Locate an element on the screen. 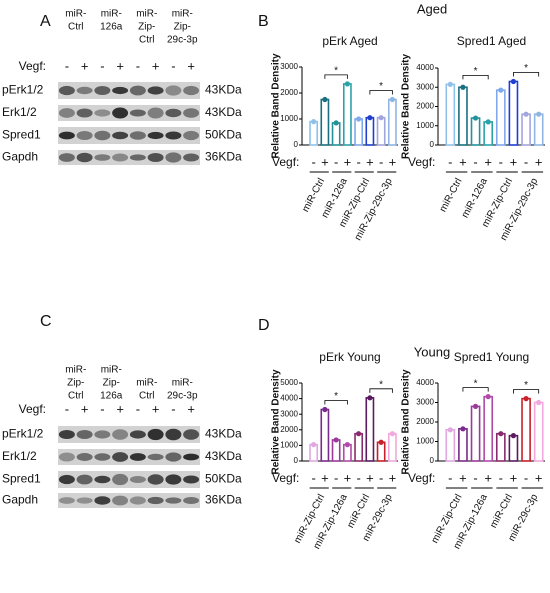 This screenshot has height=593, width=550. chart-title: pErk Young is located at coordinates (349, 357).